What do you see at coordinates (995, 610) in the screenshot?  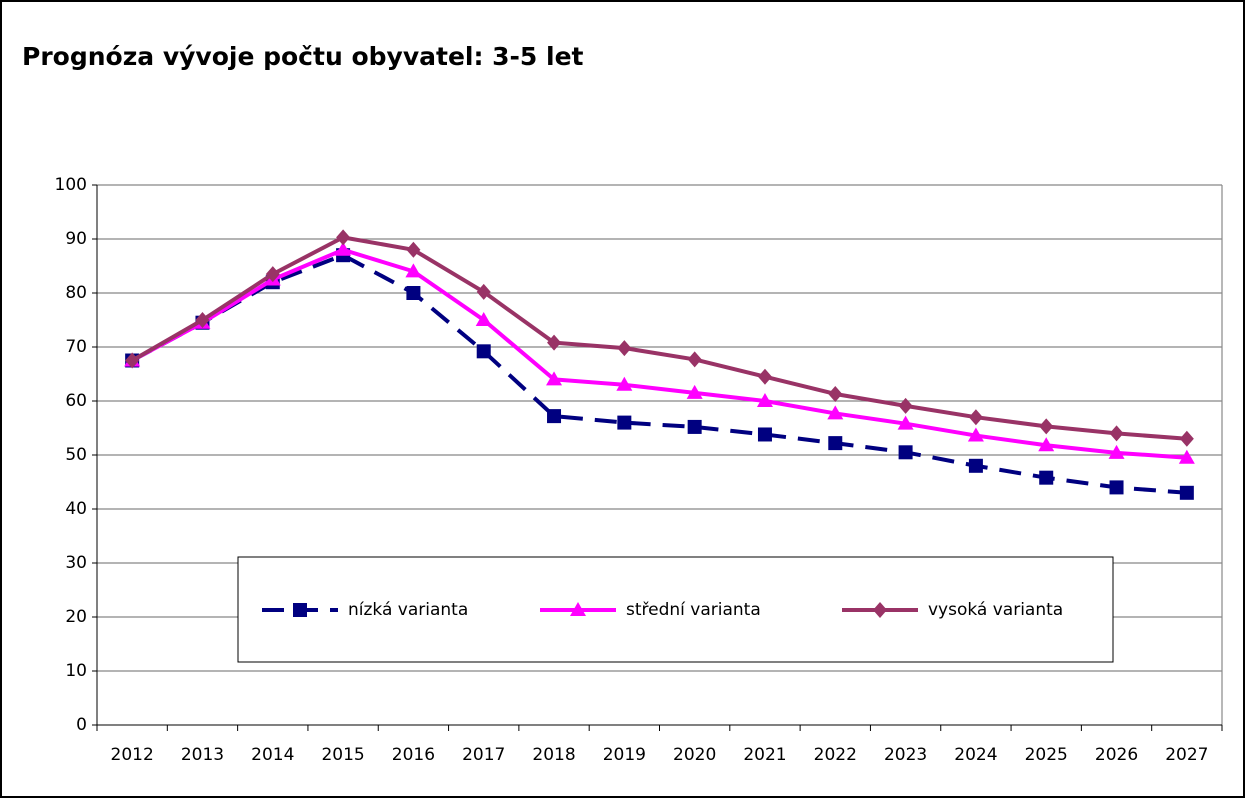 I see `legend-label: vysoká varianta` at bounding box center [995, 610].